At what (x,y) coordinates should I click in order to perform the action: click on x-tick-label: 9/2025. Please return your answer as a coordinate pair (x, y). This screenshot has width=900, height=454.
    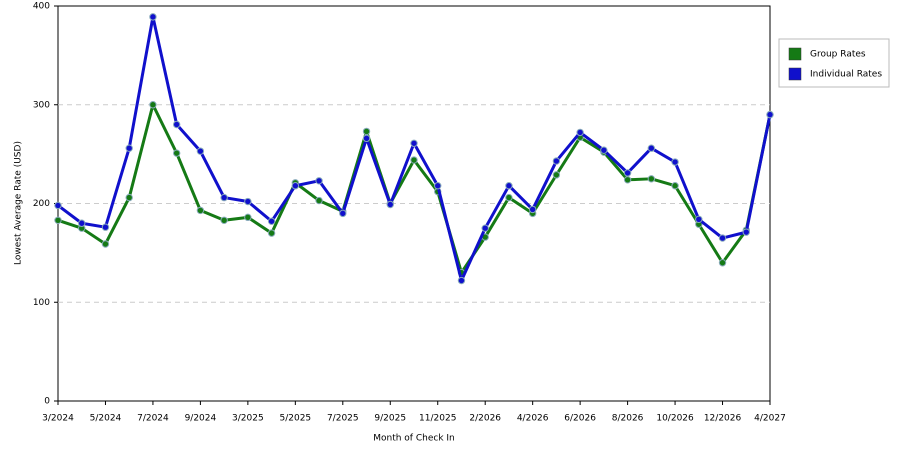
    Looking at the image, I should click on (390, 419).